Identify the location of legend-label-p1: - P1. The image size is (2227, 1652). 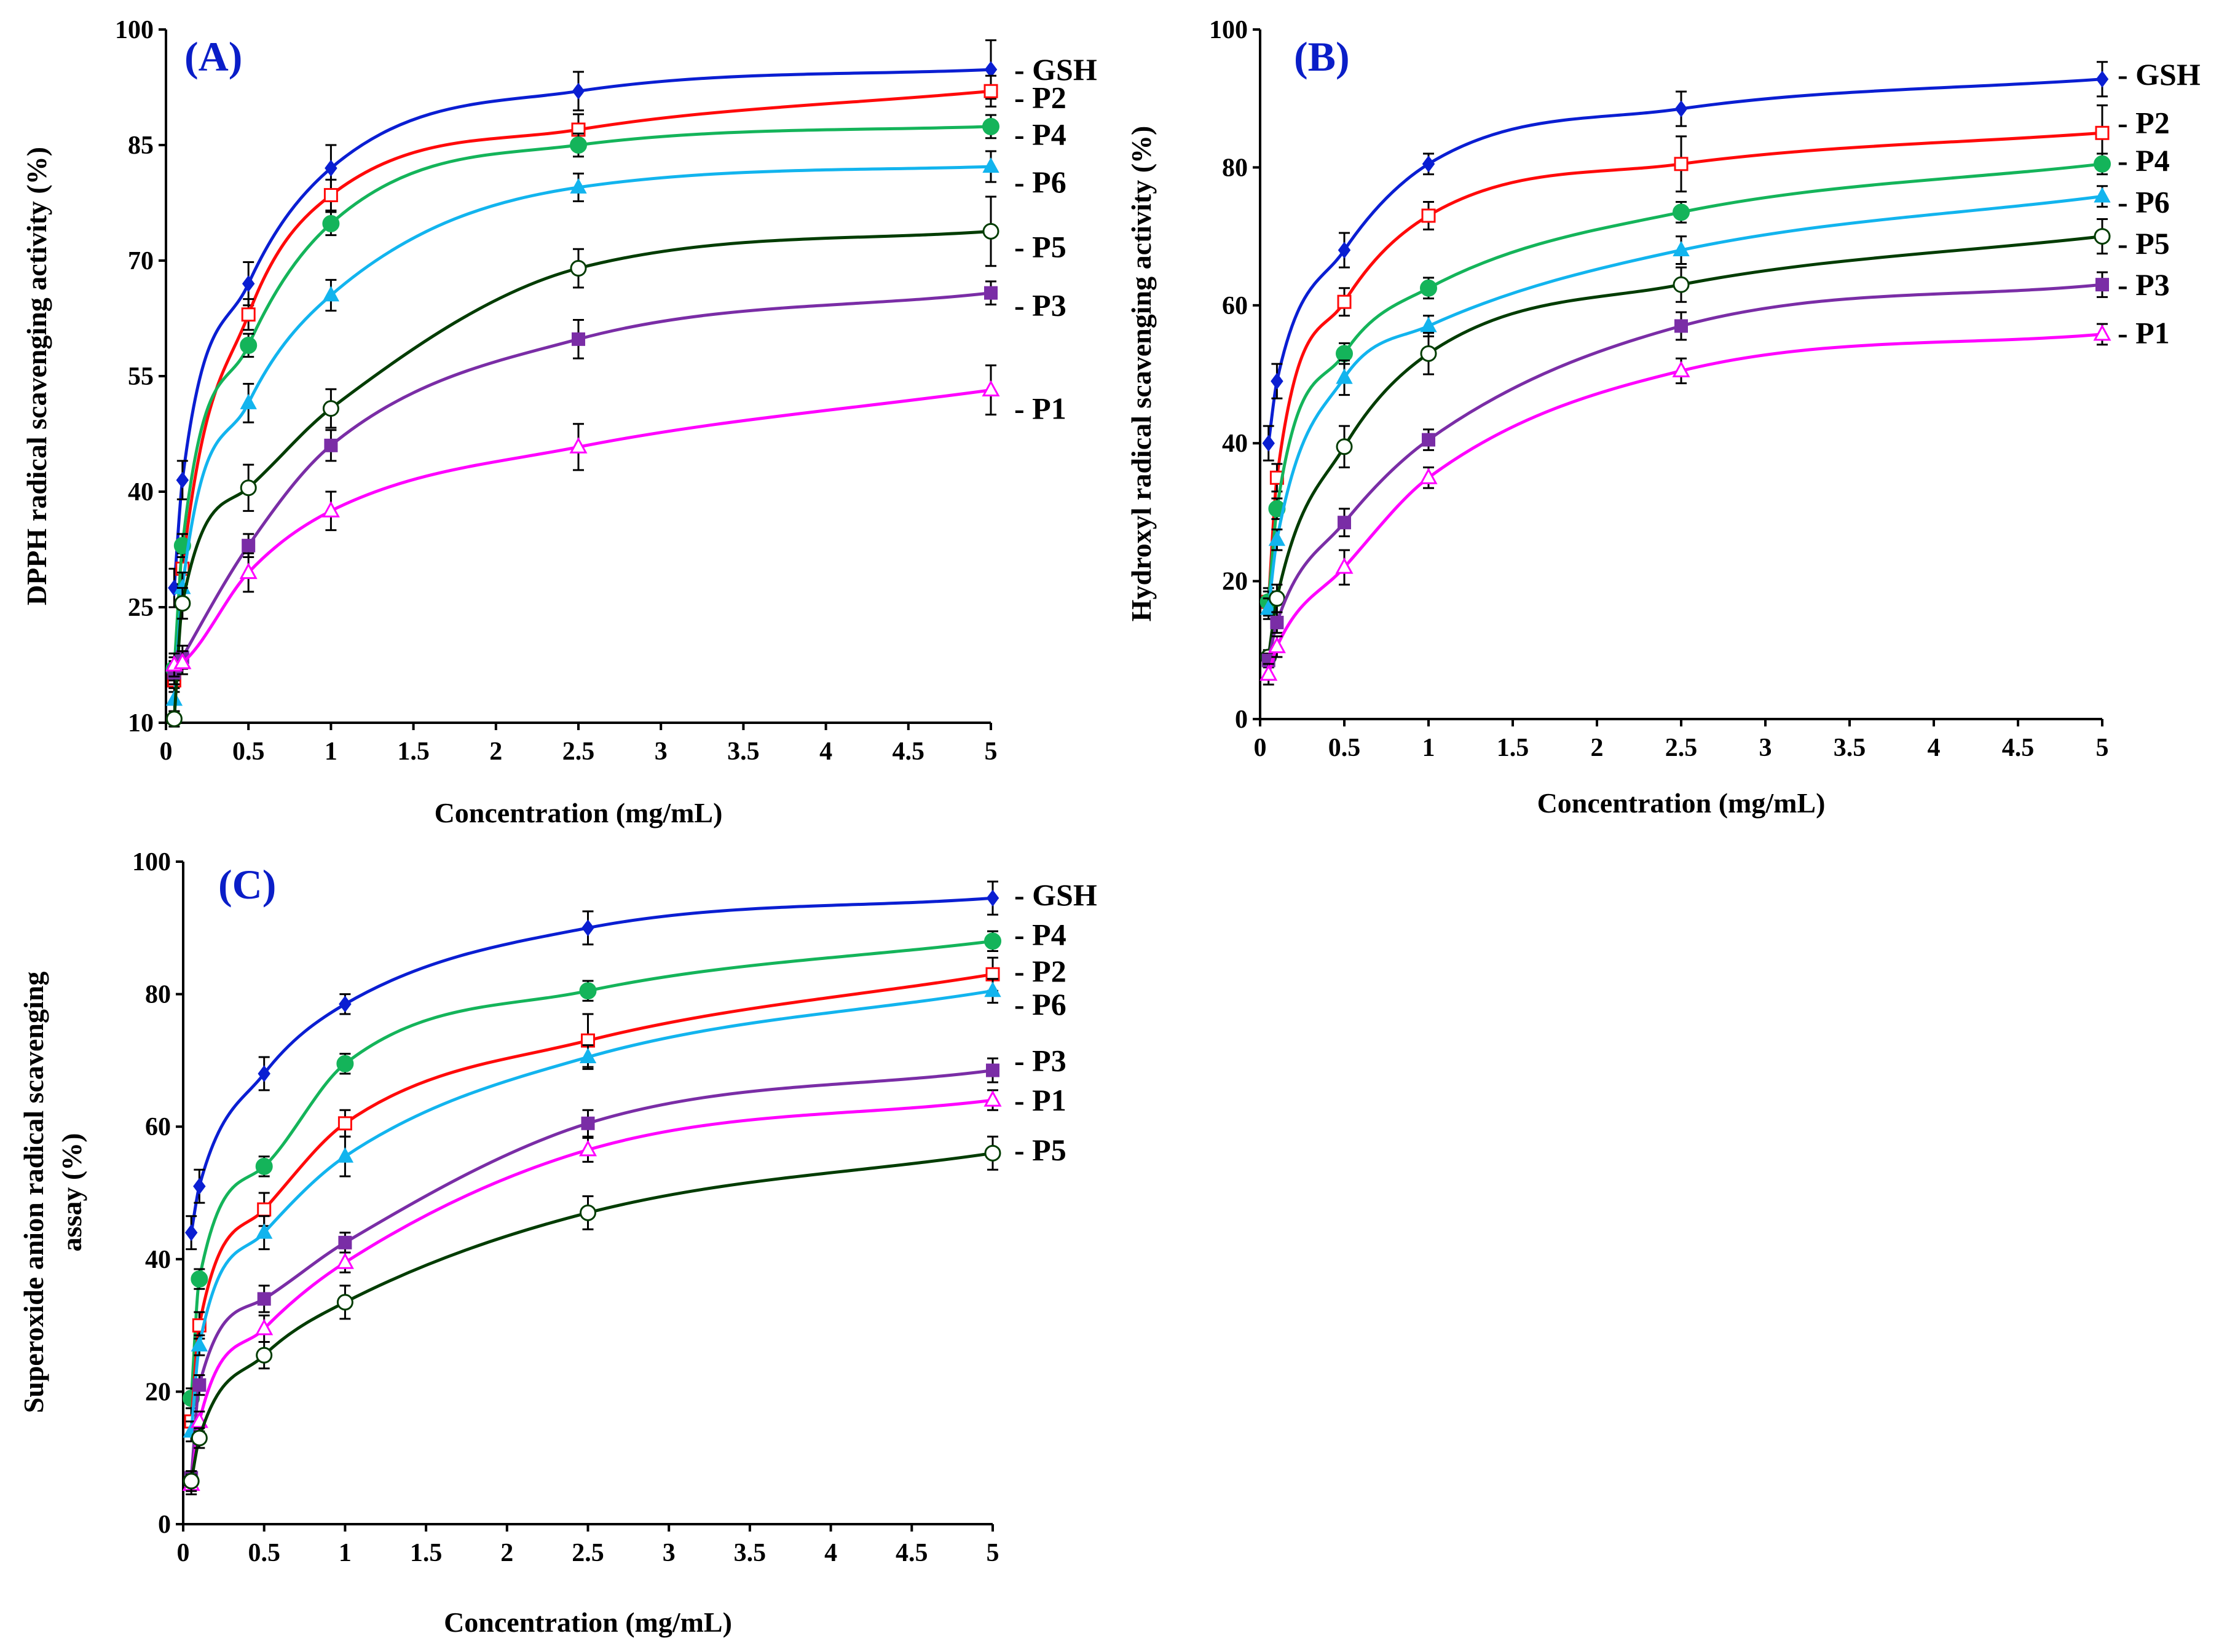
(1040, 1100).